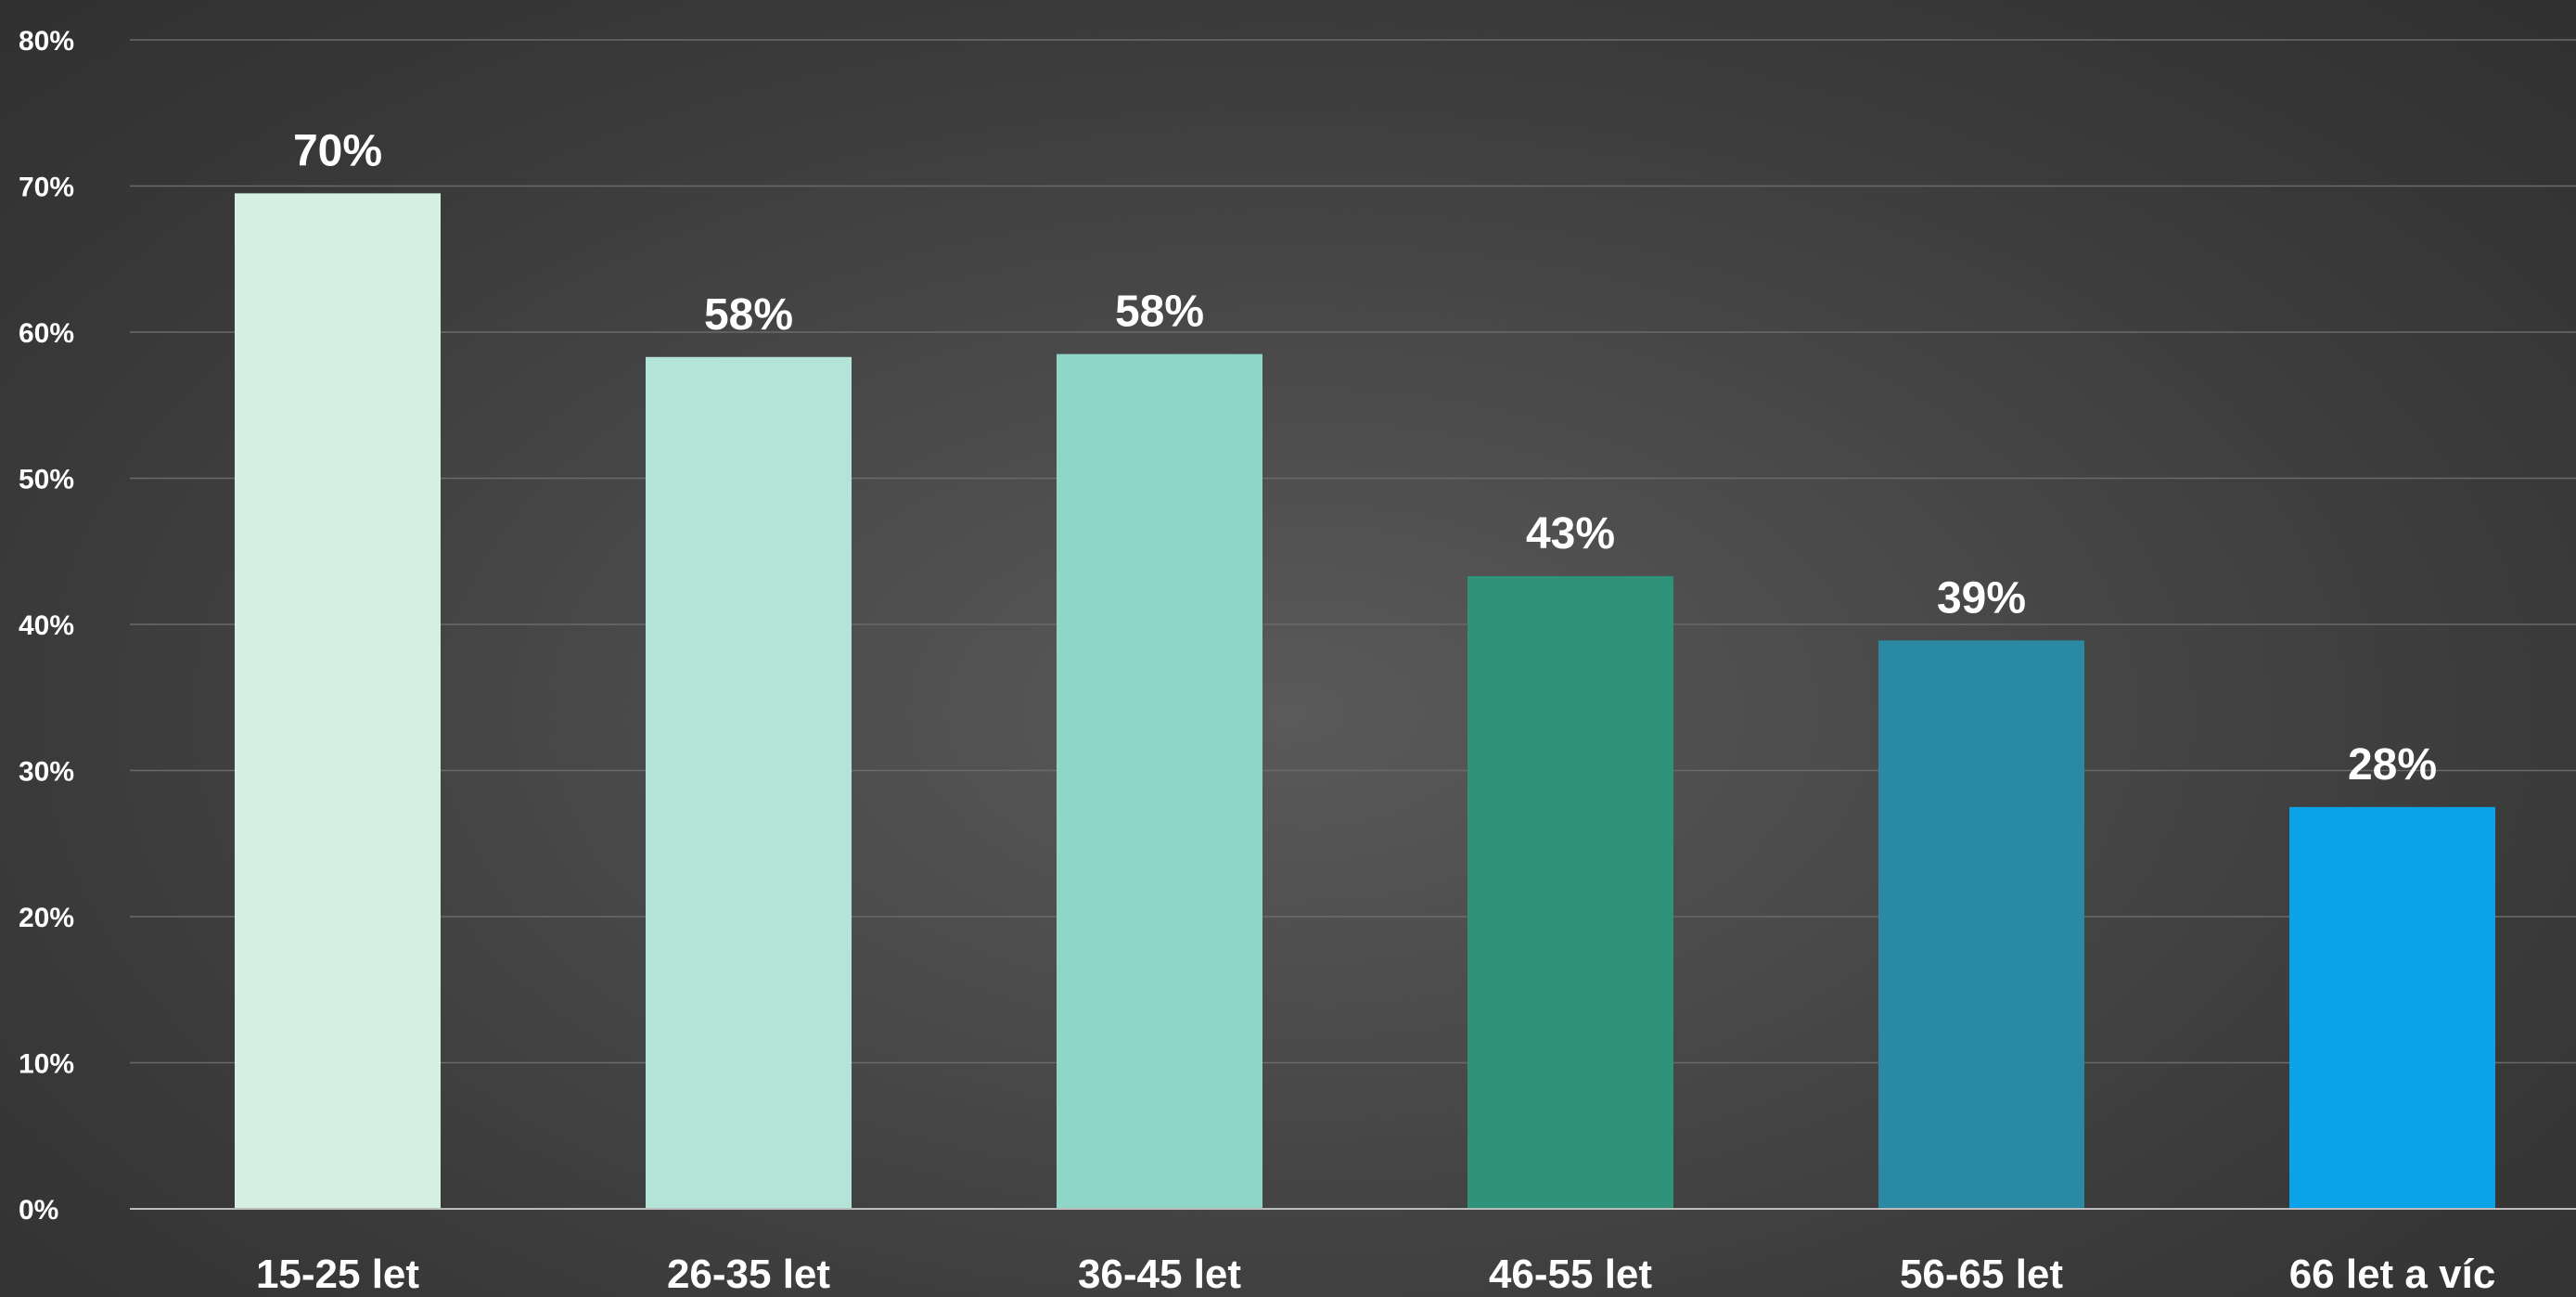  What do you see at coordinates (2392, 765) in the screenshot?
I see `data-label: 28%` at bounding box center [2392, 765].